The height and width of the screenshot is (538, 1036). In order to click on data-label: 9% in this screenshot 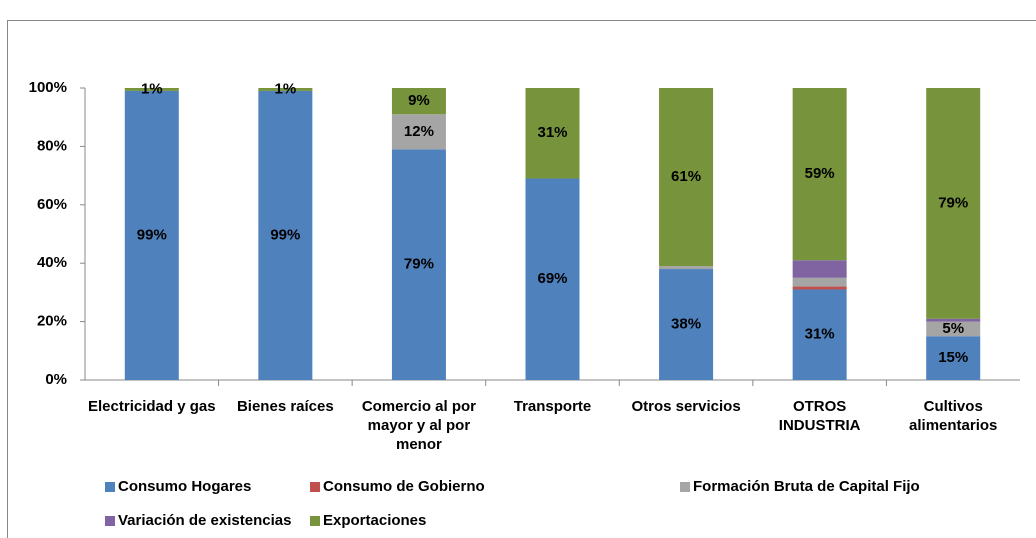, I will do `click(419, 100)`.